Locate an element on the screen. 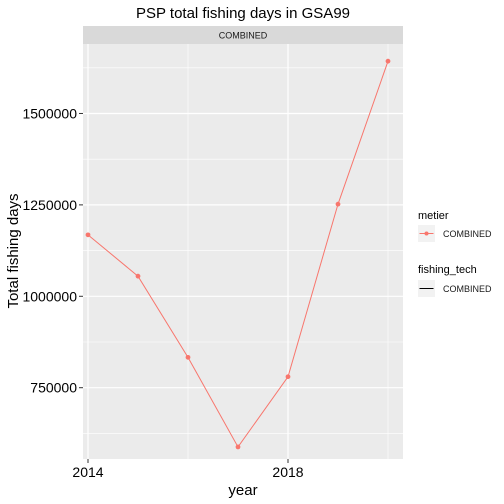  y-tick-label: 1500000 is located at coordinates (49, 113).